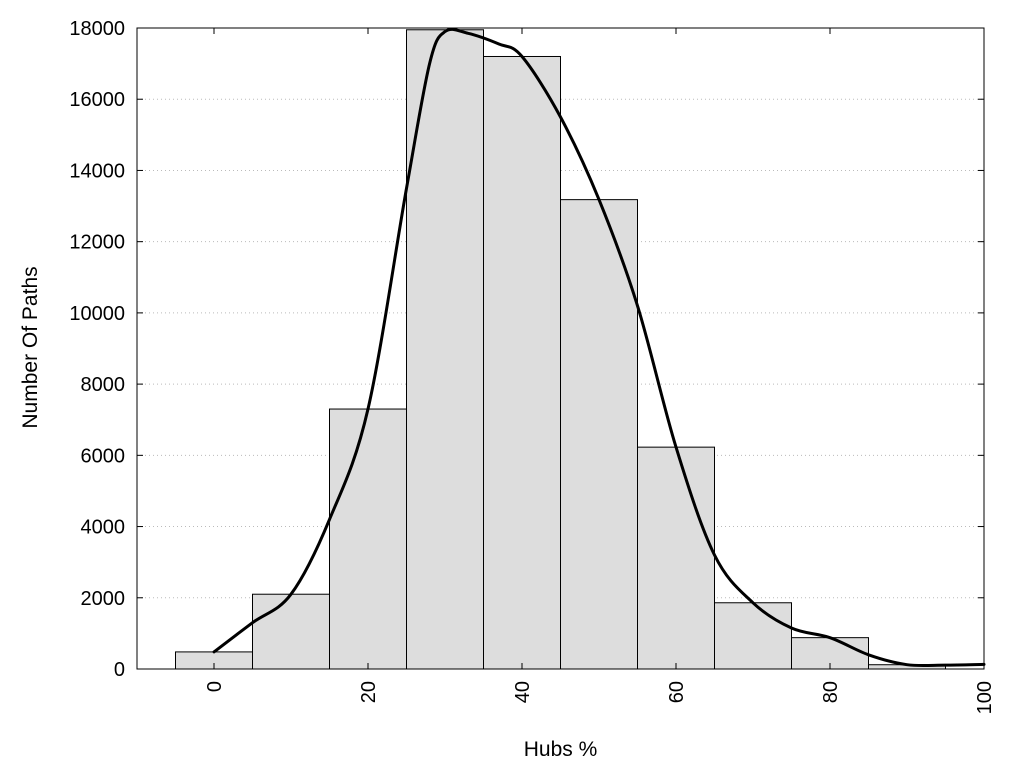 The image size is (1024, 768). I want to click on y-tick-label: 18000, so click(97, 29).